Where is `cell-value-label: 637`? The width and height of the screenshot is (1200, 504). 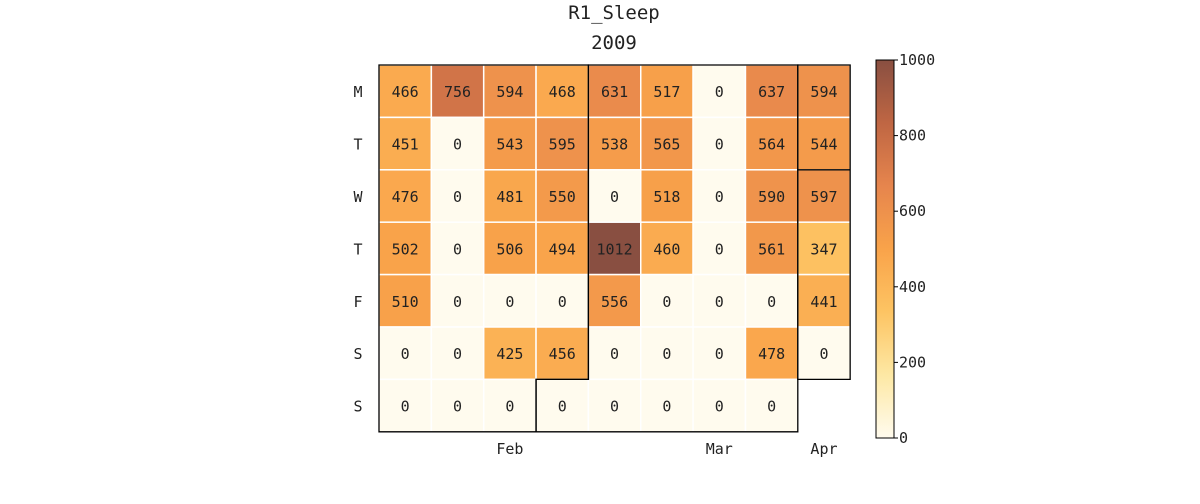
cell-value-label: 637 is located at coordinates (771, 92).